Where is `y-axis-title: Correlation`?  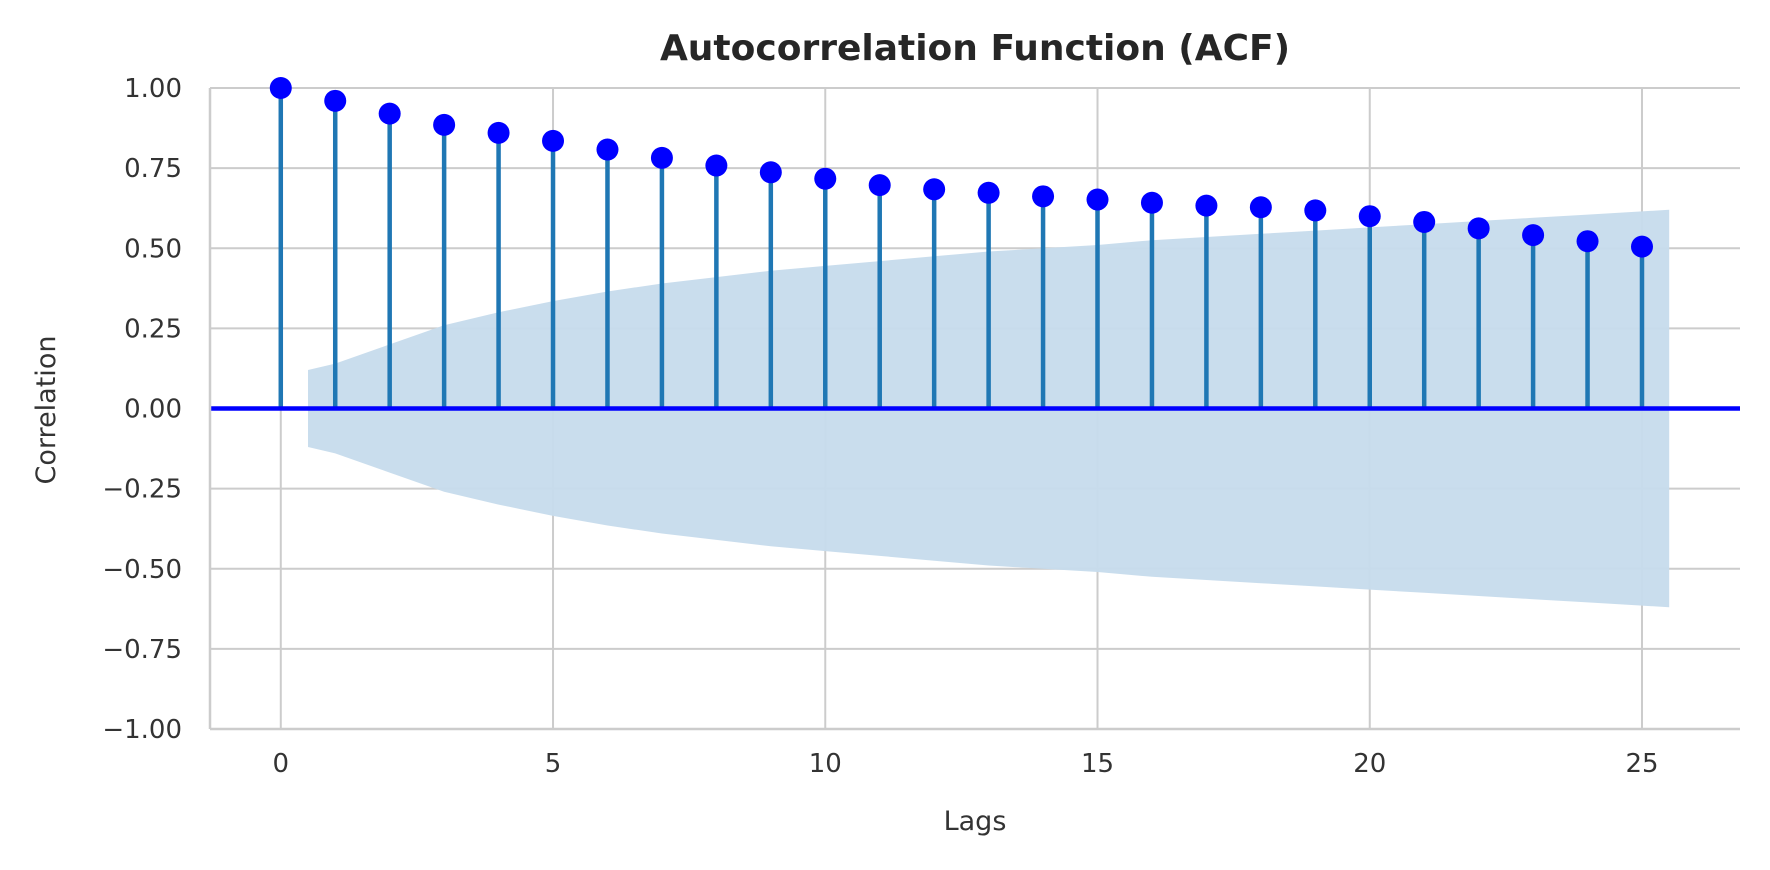
y-axis-title: Correlation is located at coordinates (46, 410).